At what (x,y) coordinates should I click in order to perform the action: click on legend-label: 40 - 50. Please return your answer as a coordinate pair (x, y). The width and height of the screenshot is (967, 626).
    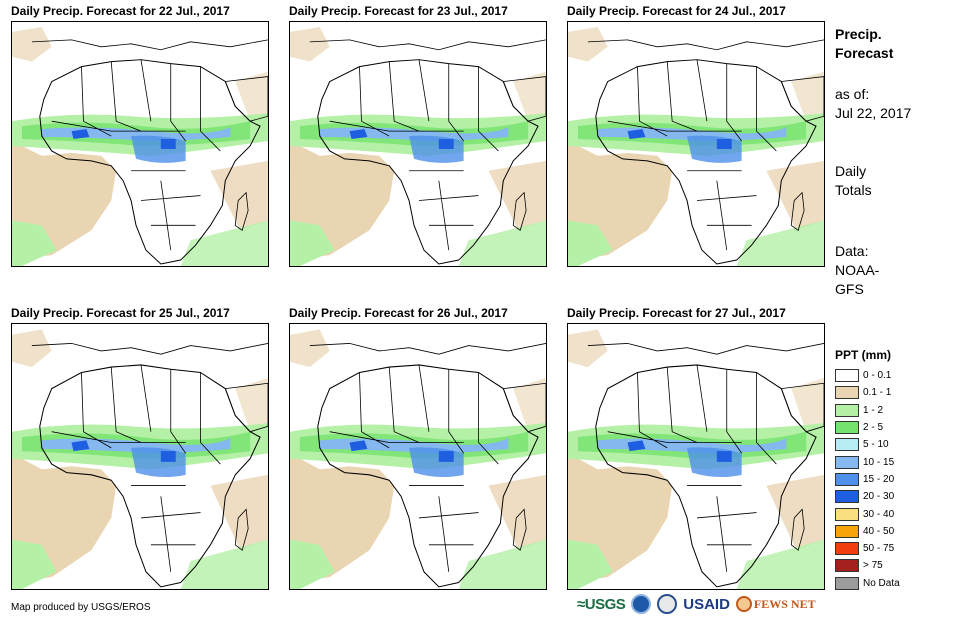
    Looking at the image, I should click on (879, 531).